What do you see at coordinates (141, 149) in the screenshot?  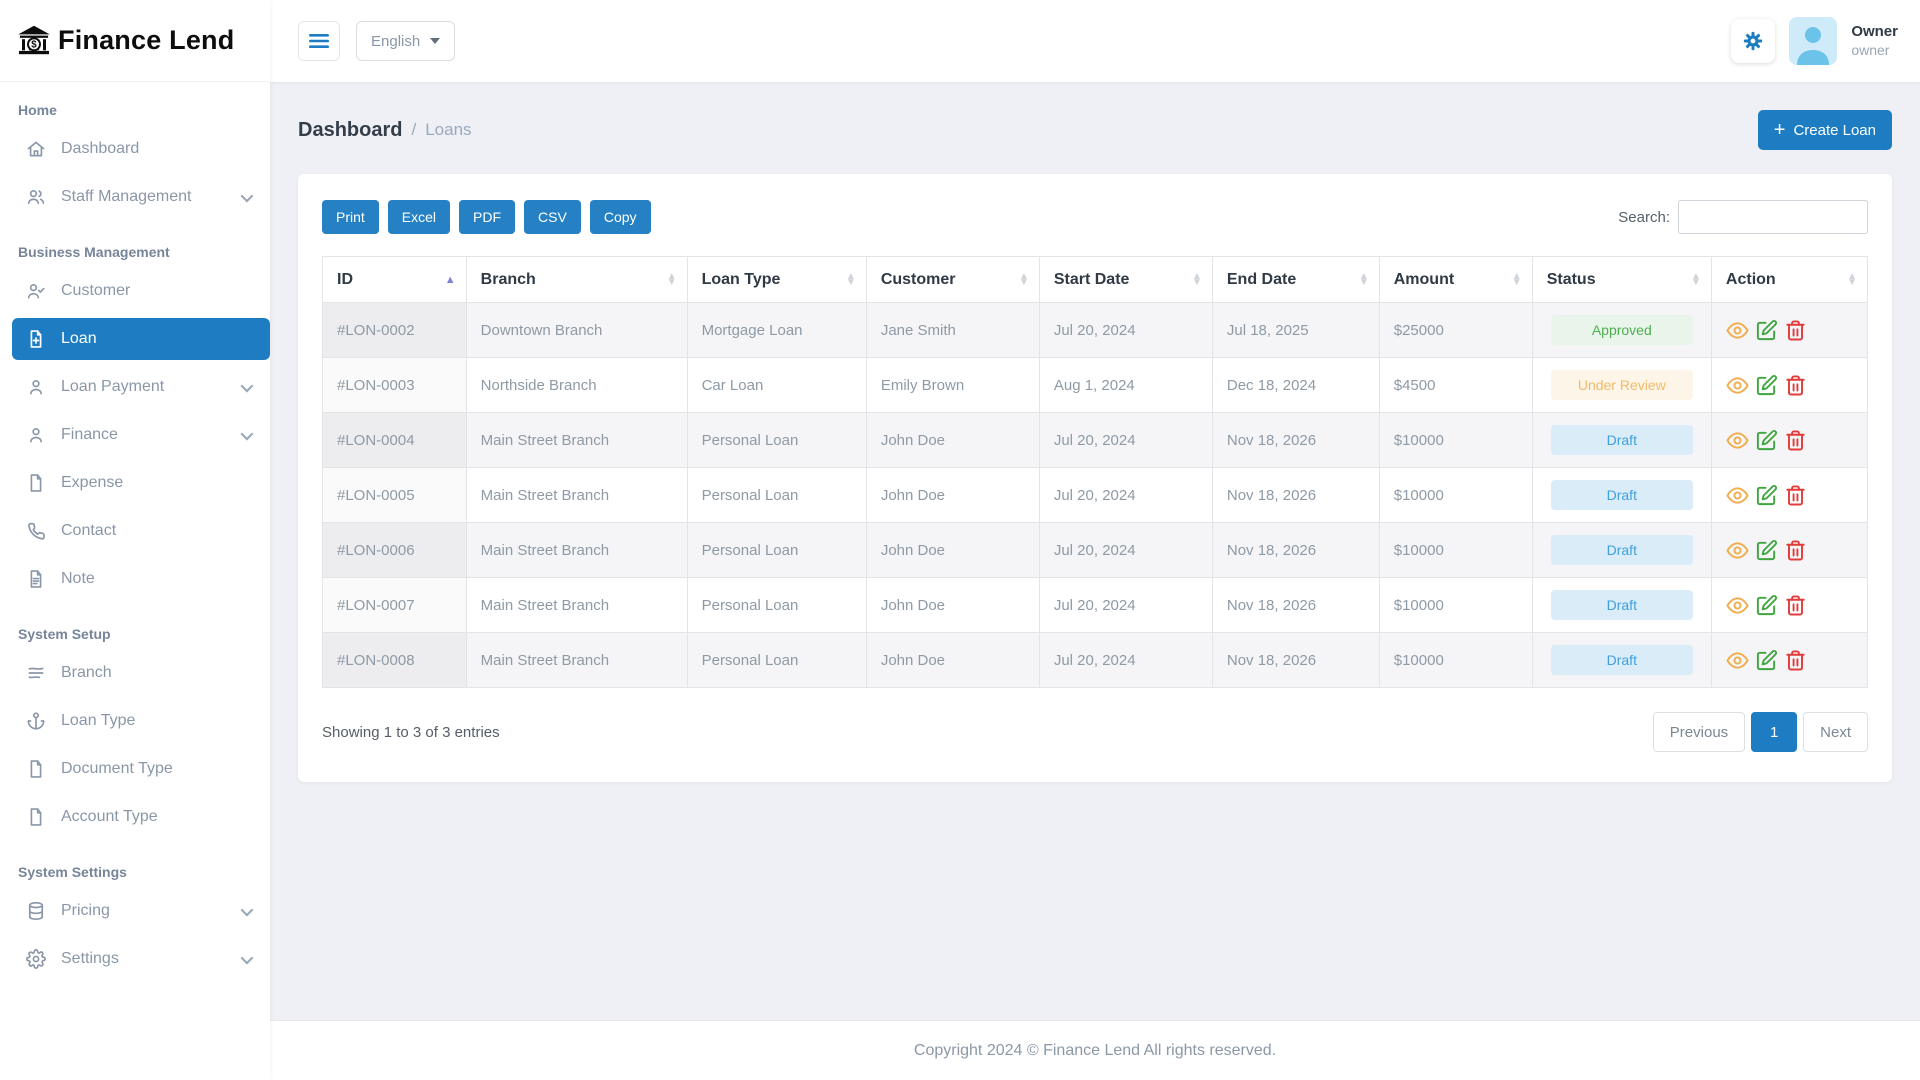 I see `sidebar-item-dashboard: Dashboard` at bounding box center [141, 149].